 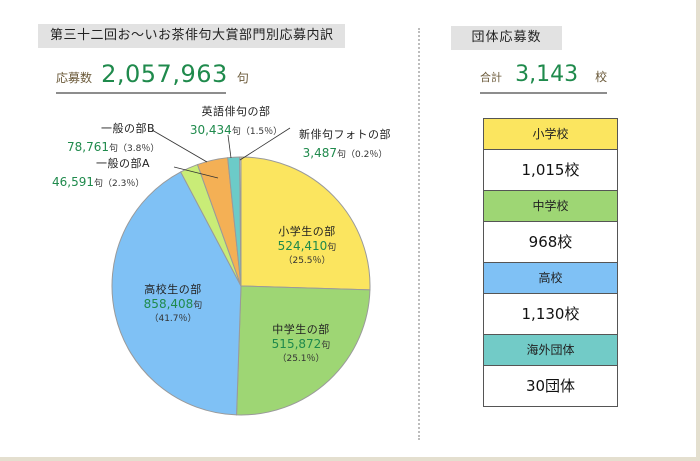 What do you see at coordinates (307, 231) in the screenshot?
I see `slice-category: 小学生の部` at bounding box center [307, 231].